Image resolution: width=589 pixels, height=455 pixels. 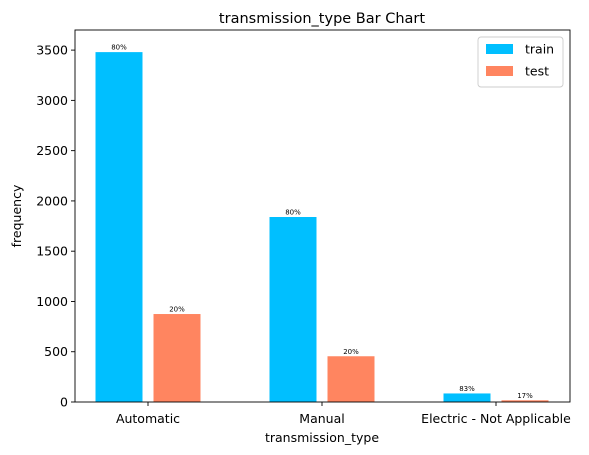 What do you see at coordinates (537, 71) in the screenshot?
I see `legend-label-test: test` at bounding box center [537, 71].